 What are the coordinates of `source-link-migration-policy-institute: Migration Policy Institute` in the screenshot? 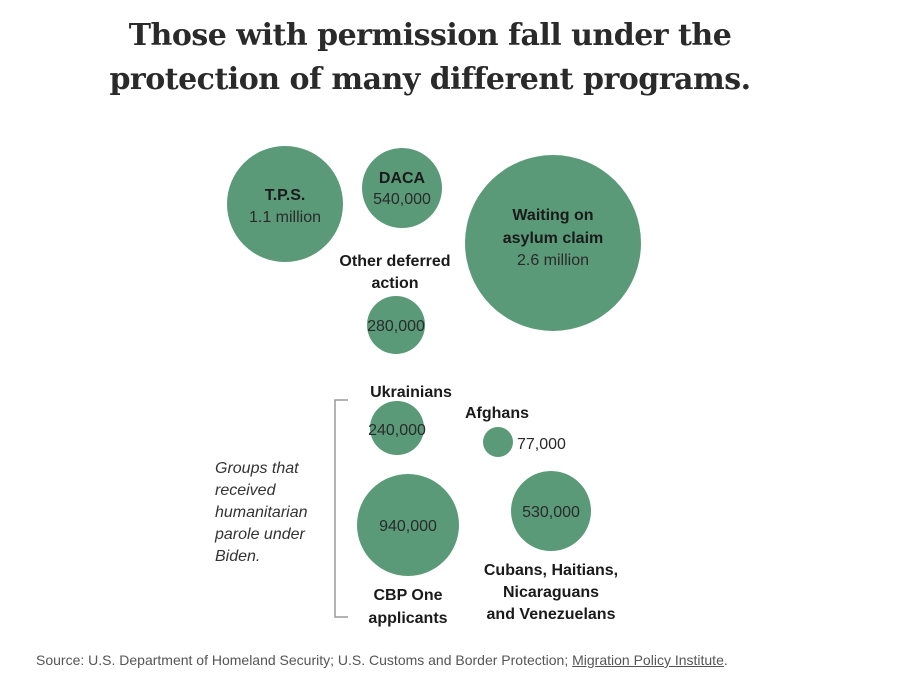 It's located at (648, 660).